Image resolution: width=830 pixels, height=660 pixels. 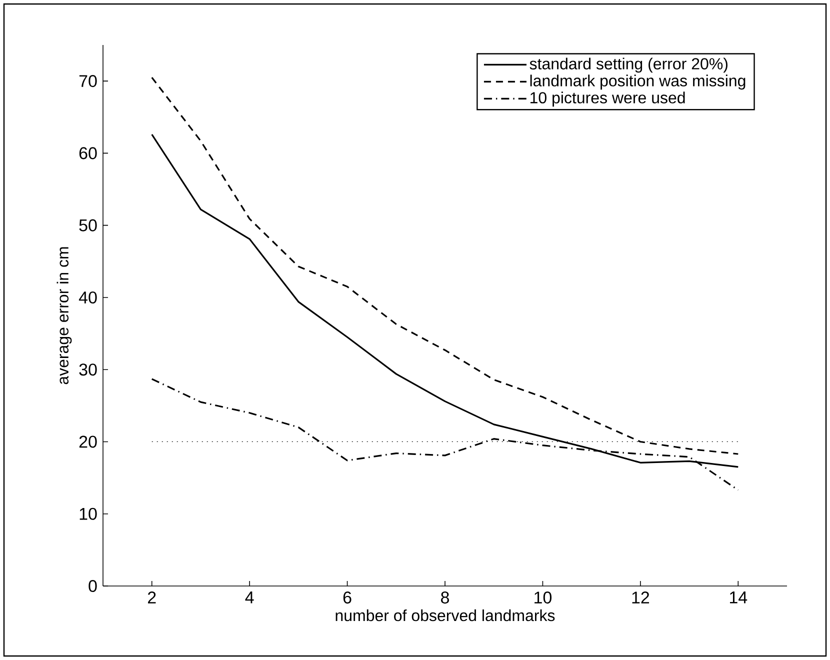 I want to click on y-tick-label: 50, so click(x=88, y=225).